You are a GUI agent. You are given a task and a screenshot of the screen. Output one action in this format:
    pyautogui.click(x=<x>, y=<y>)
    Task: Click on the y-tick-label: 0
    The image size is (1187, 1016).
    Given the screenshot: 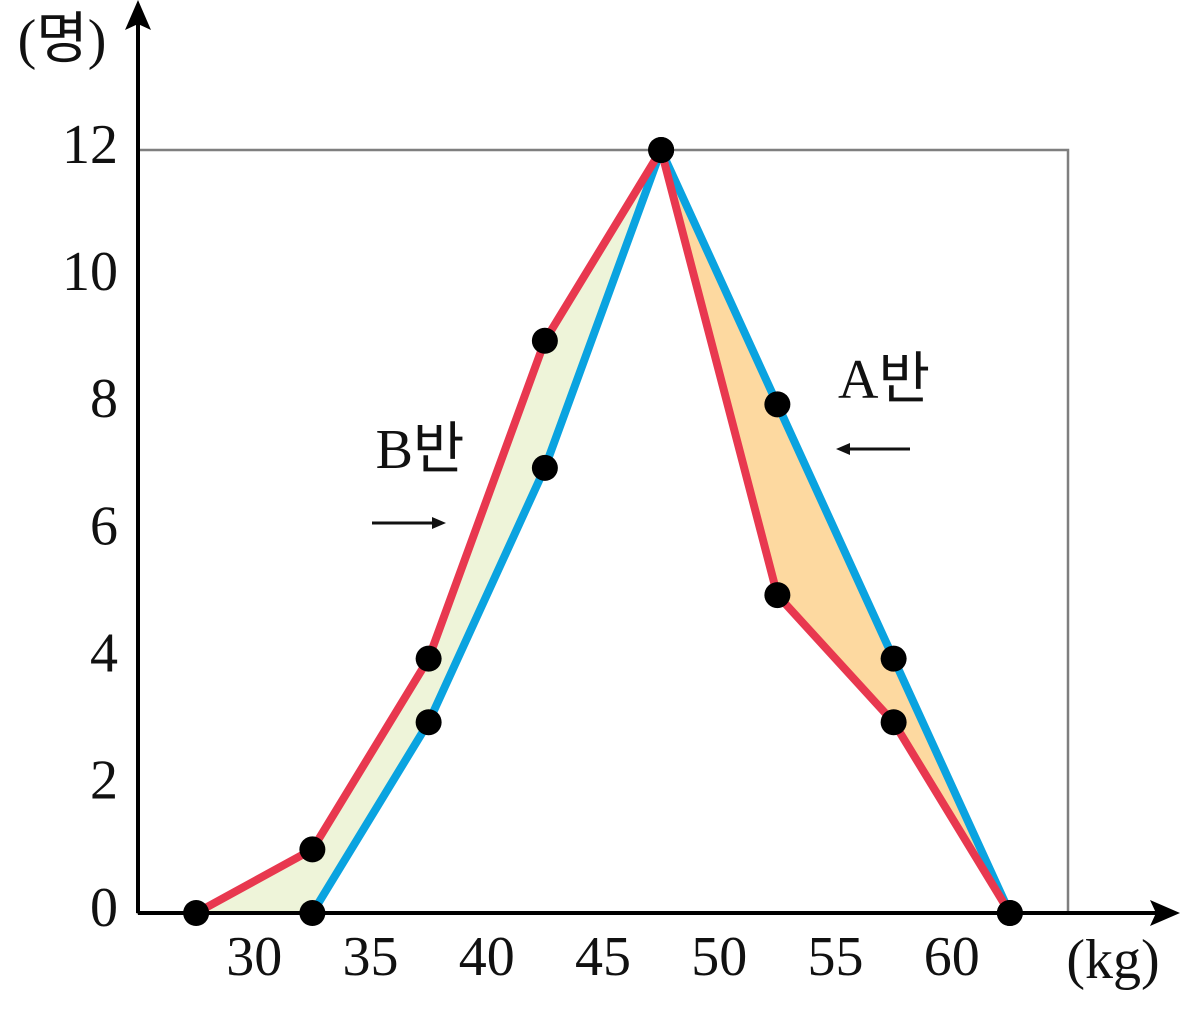 What is the action you would take?
    pyautogui.click(x=104, y=908)
    